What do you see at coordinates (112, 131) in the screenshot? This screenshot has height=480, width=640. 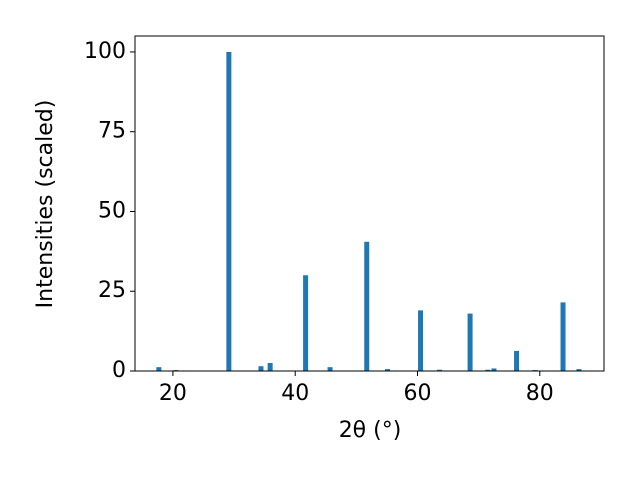 I see `y-tick-label: 75` at bounding box center [112, 131].